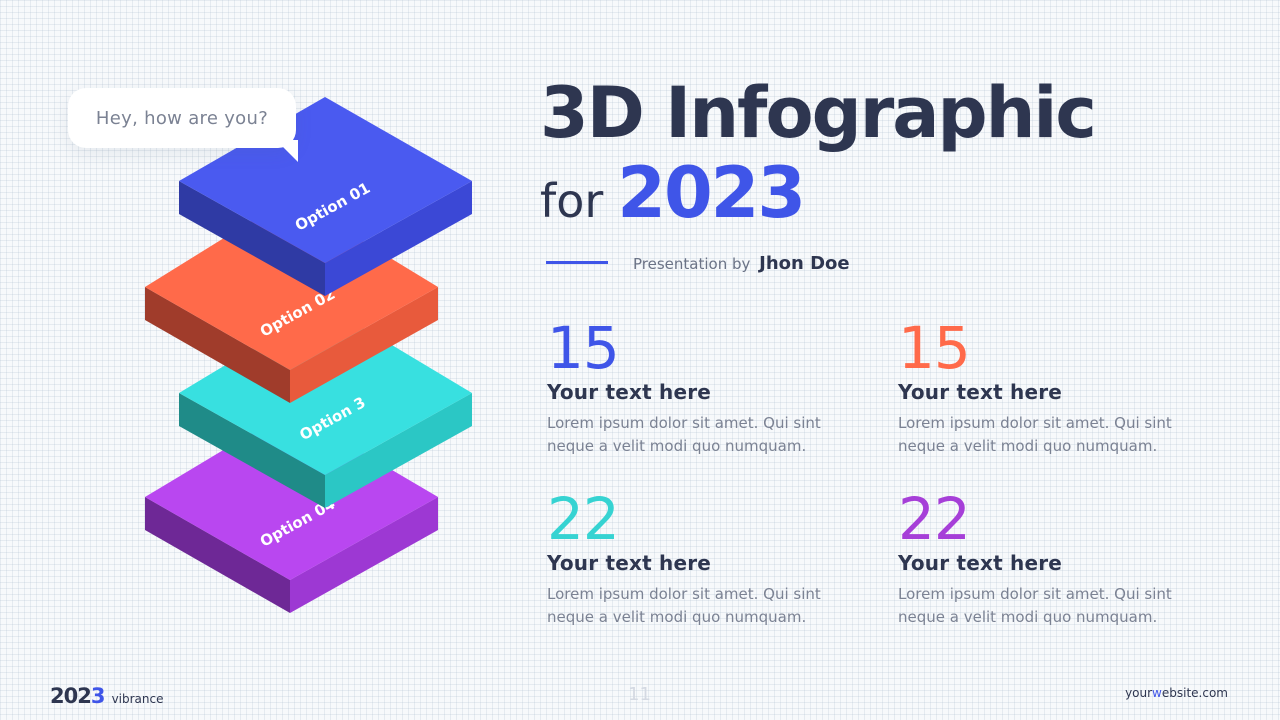  What do you see at coordinates (711, 193) in the screenshot?
I see `title-year: 2023` at bounding box center [711, 193].